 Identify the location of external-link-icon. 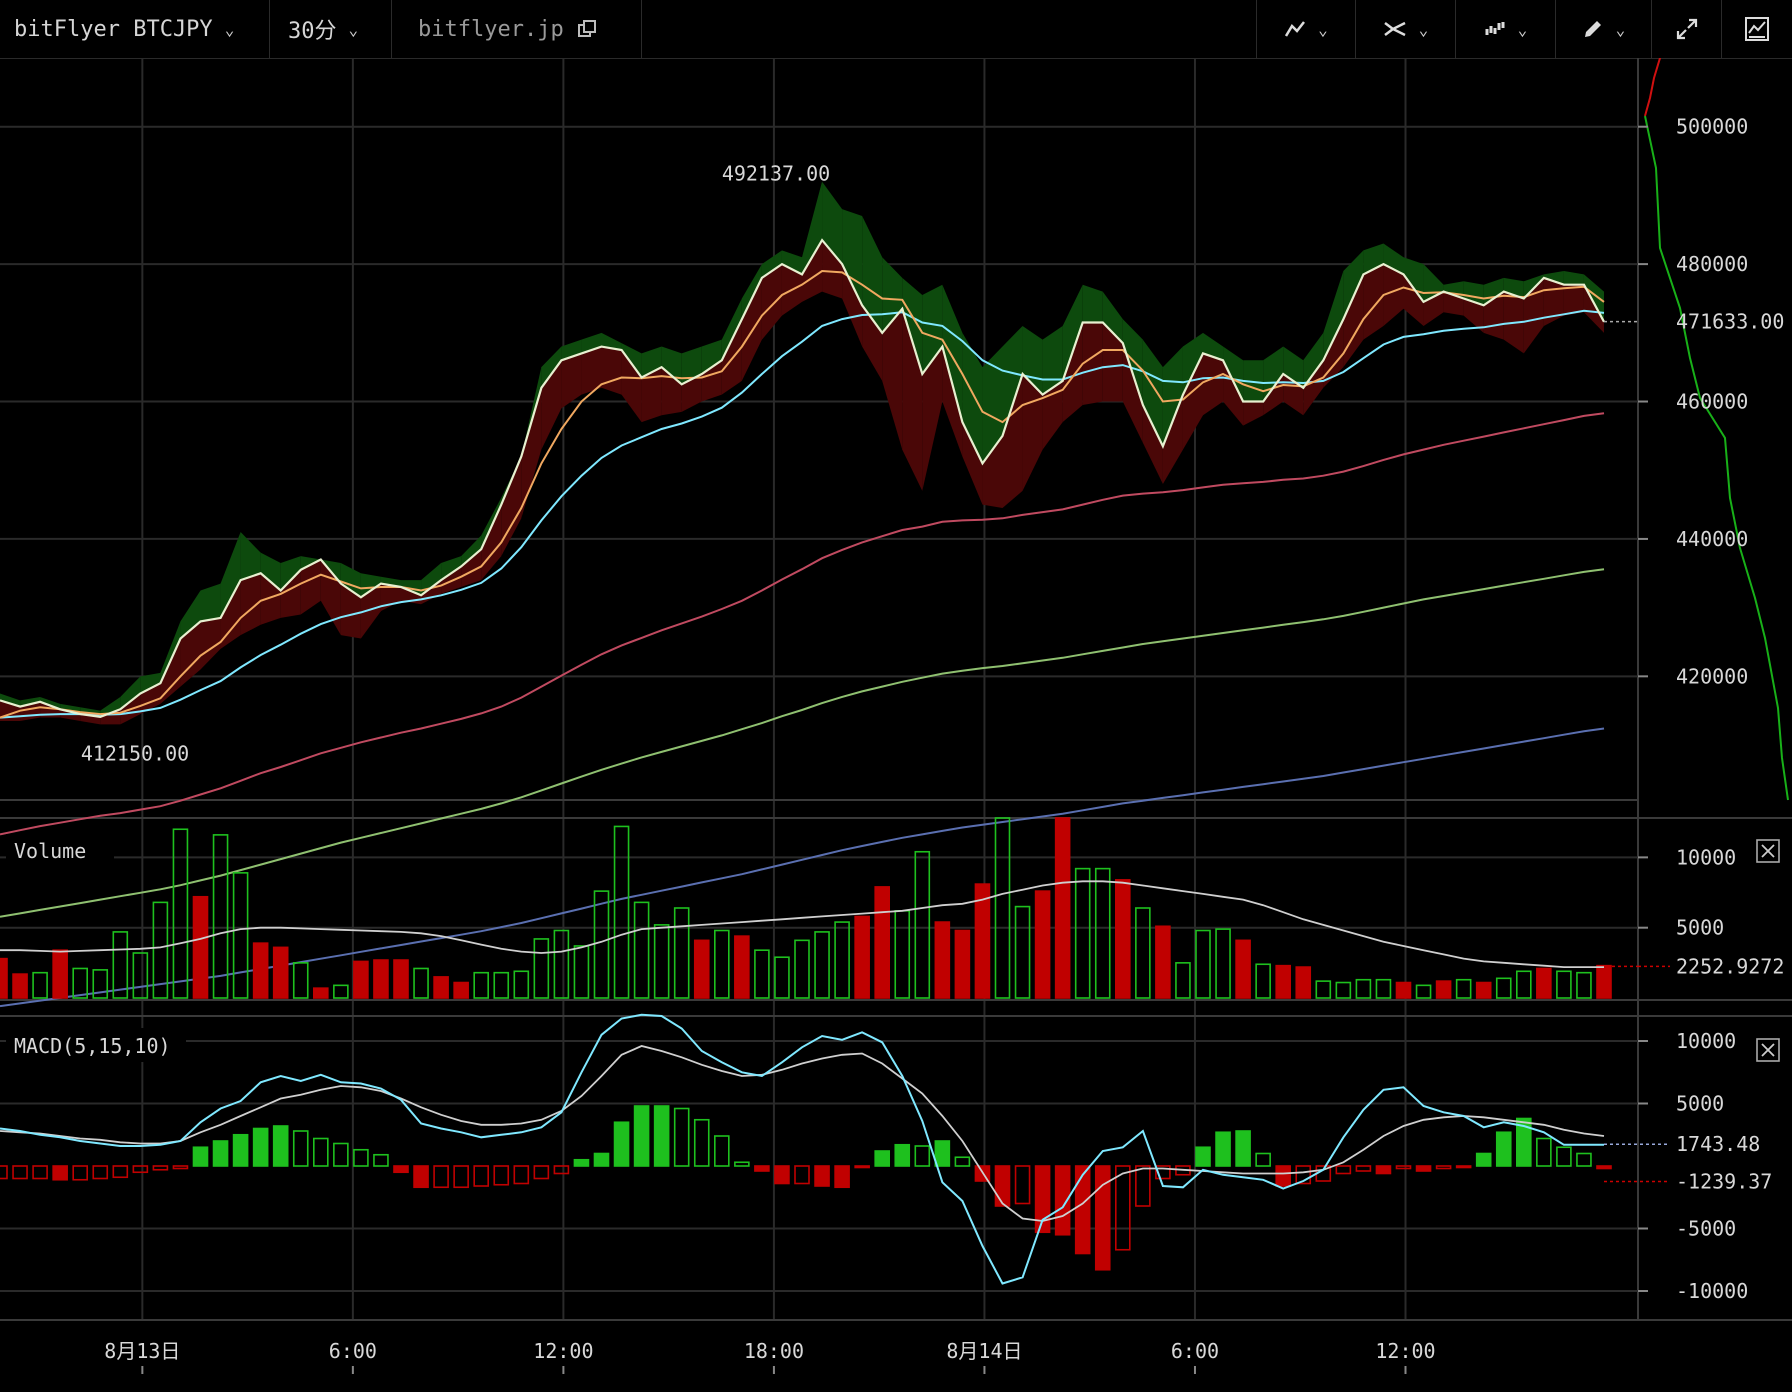
(586, 29).